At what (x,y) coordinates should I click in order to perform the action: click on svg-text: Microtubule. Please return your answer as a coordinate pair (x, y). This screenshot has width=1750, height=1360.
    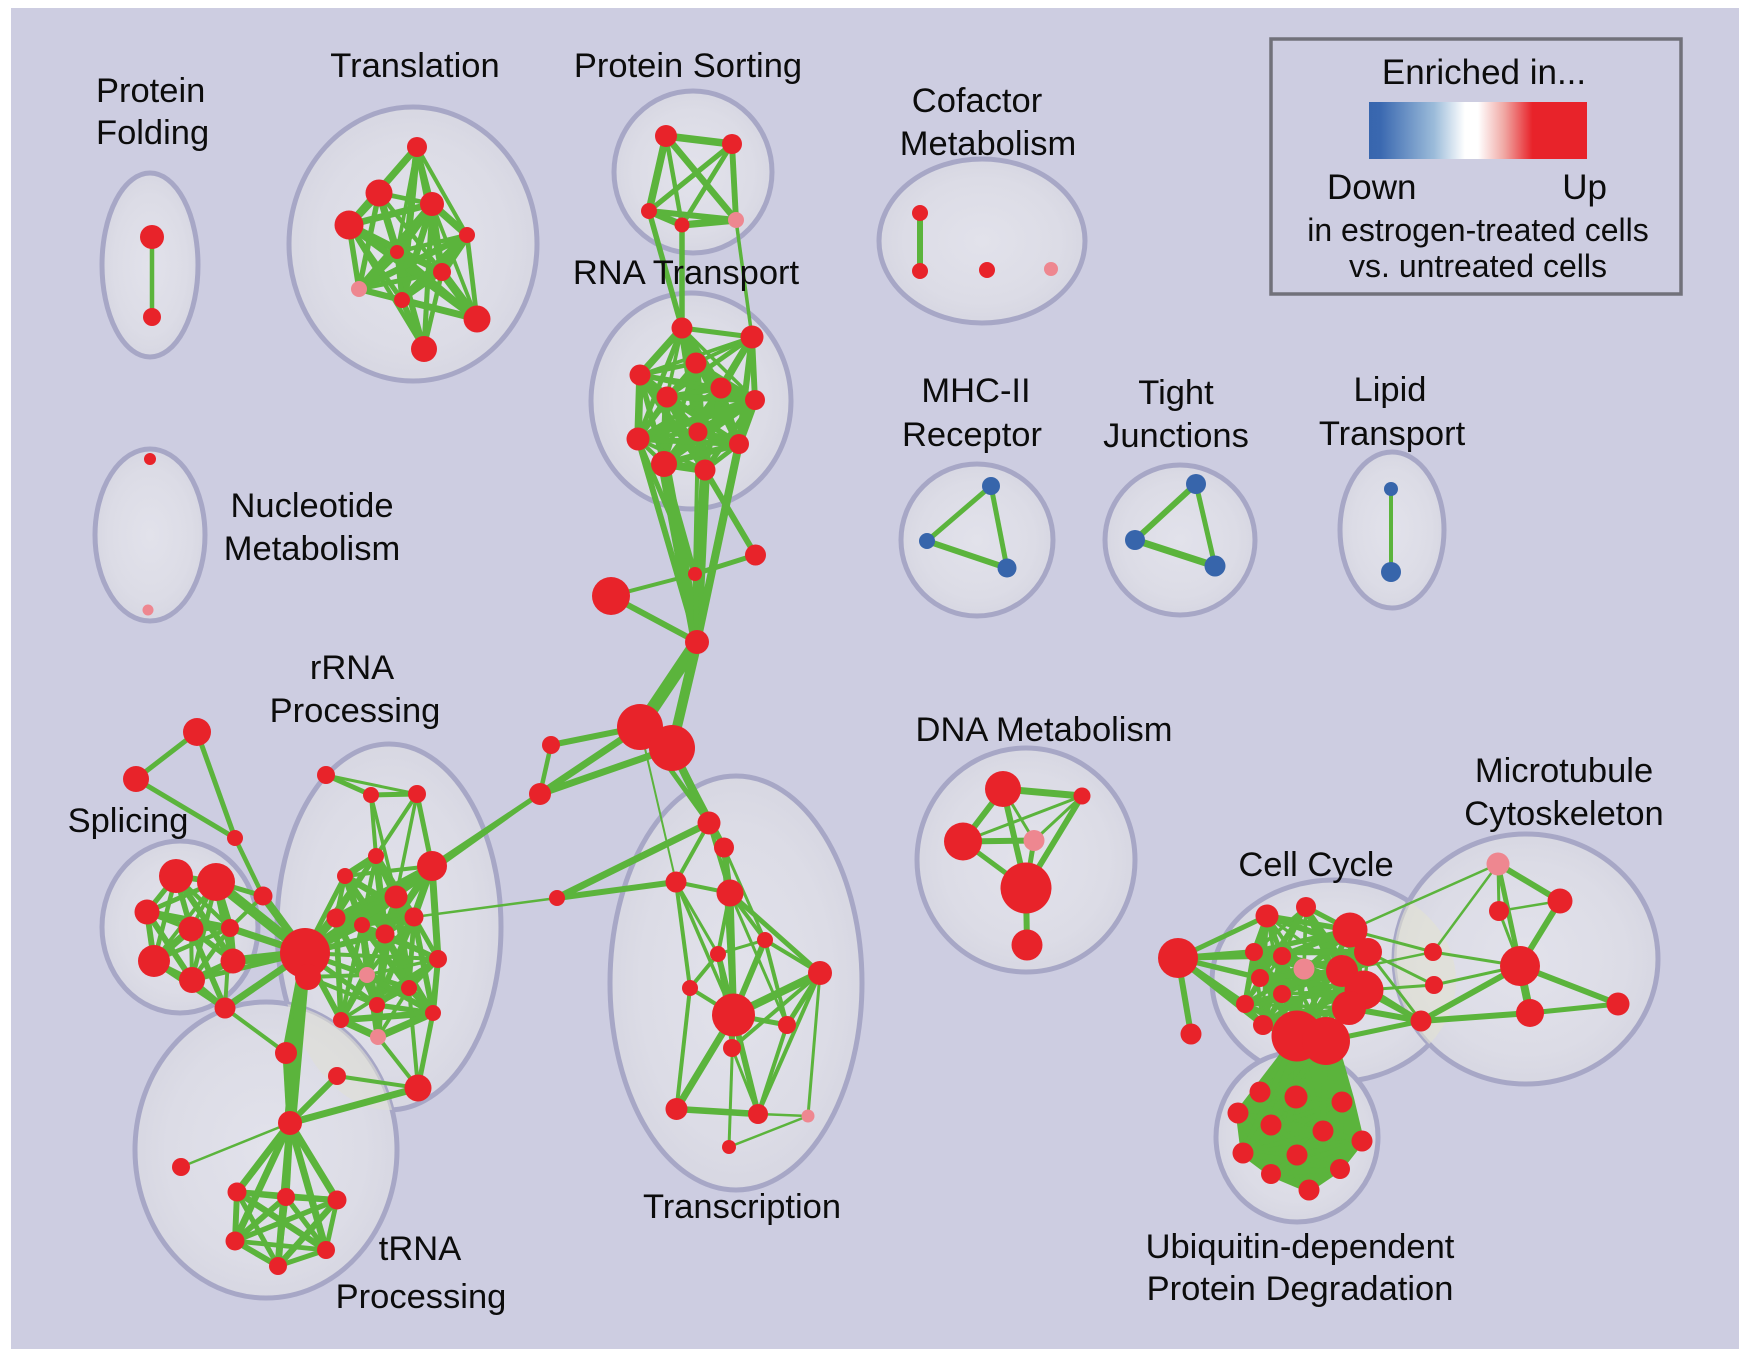
    Looking at the image, I should click on (1564, 771).